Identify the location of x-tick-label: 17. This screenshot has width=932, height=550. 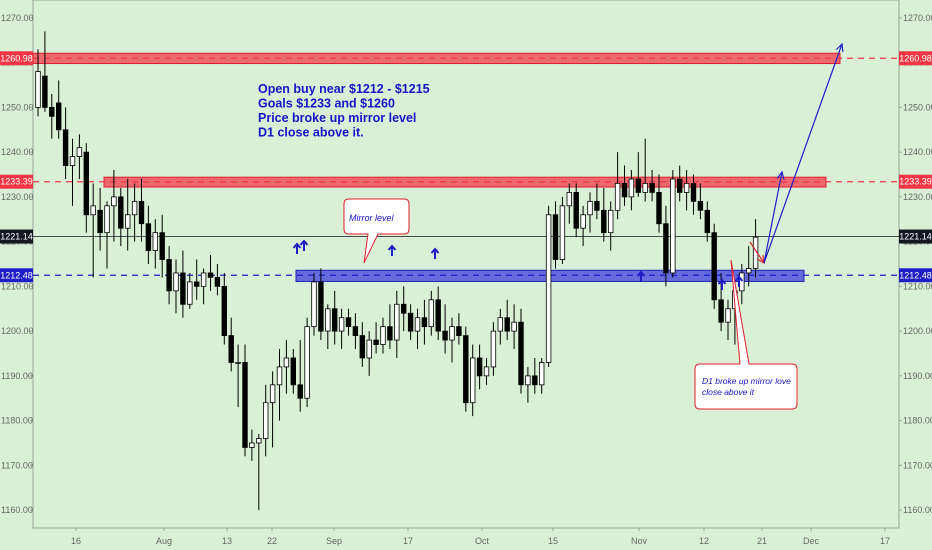
(885, 541).